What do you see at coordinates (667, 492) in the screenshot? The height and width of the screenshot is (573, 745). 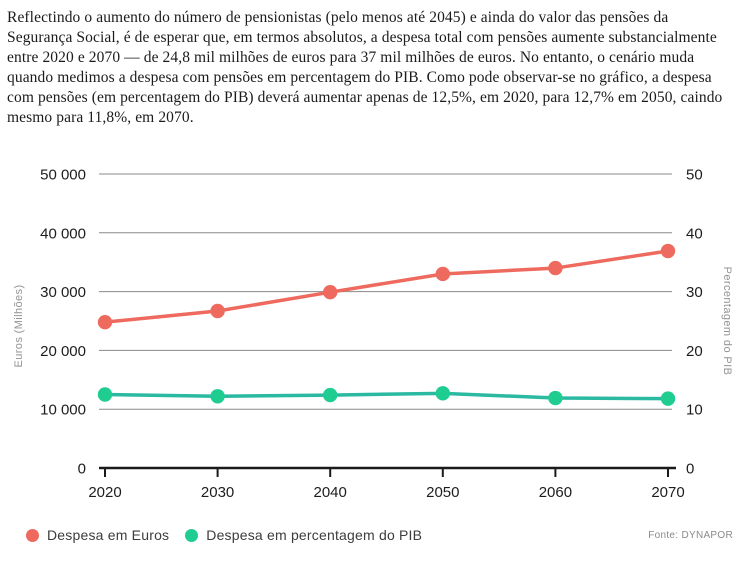 I see `x-axis-label: 2070` at bounding box center [667, 492].